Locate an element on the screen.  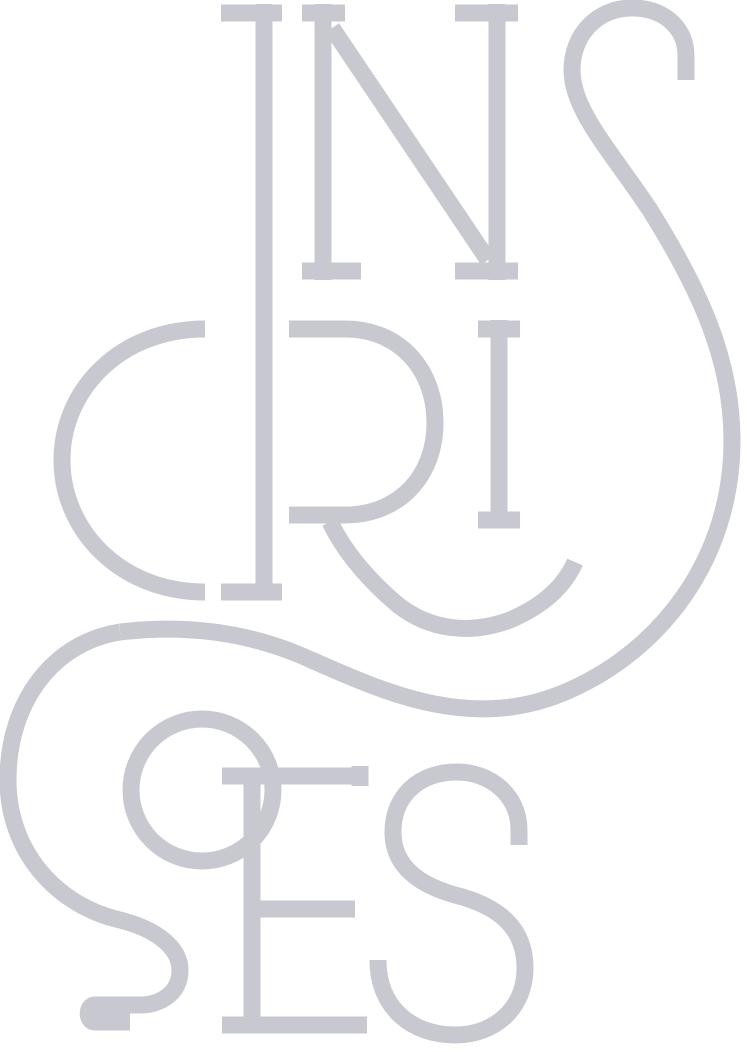
letter-c is located at coordinates (129, 460).